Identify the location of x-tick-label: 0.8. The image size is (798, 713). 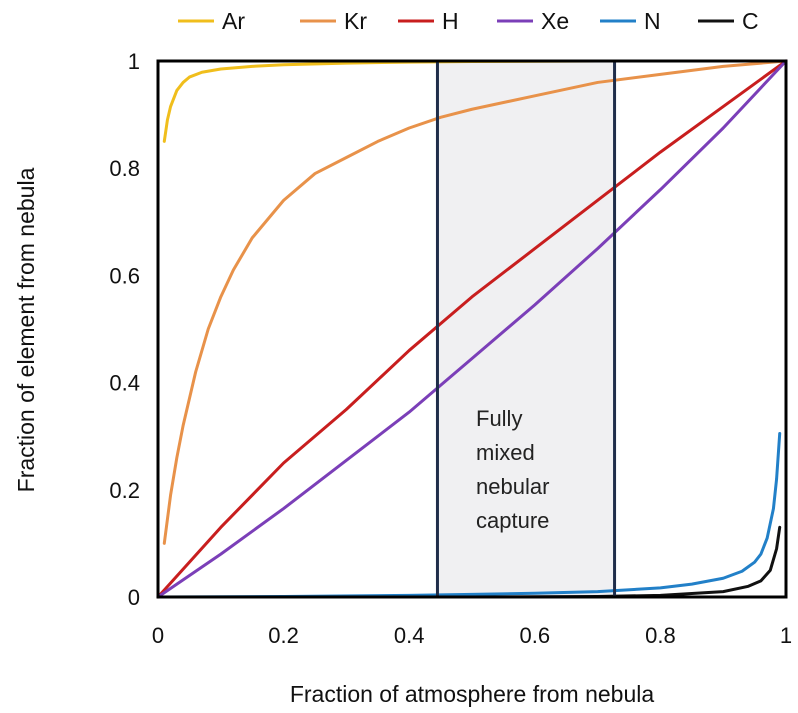
(660, 635).